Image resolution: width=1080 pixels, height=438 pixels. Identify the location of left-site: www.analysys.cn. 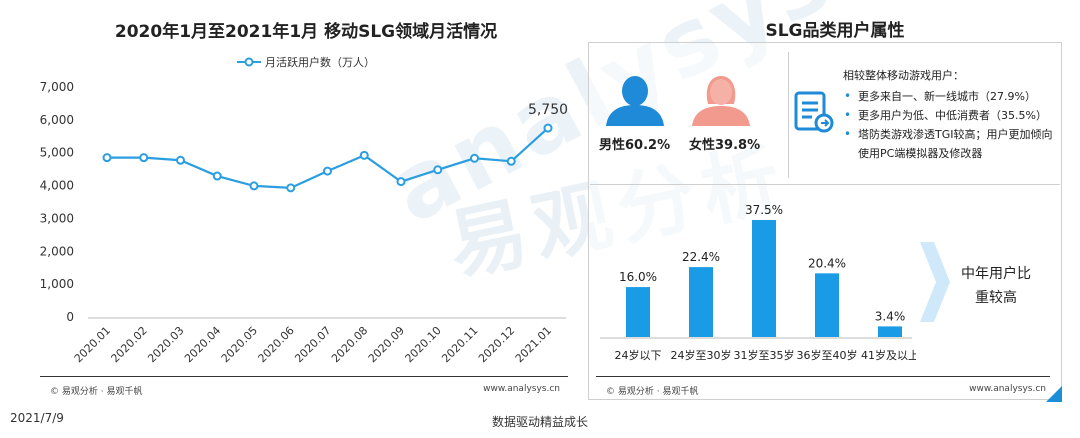
(521, 389).